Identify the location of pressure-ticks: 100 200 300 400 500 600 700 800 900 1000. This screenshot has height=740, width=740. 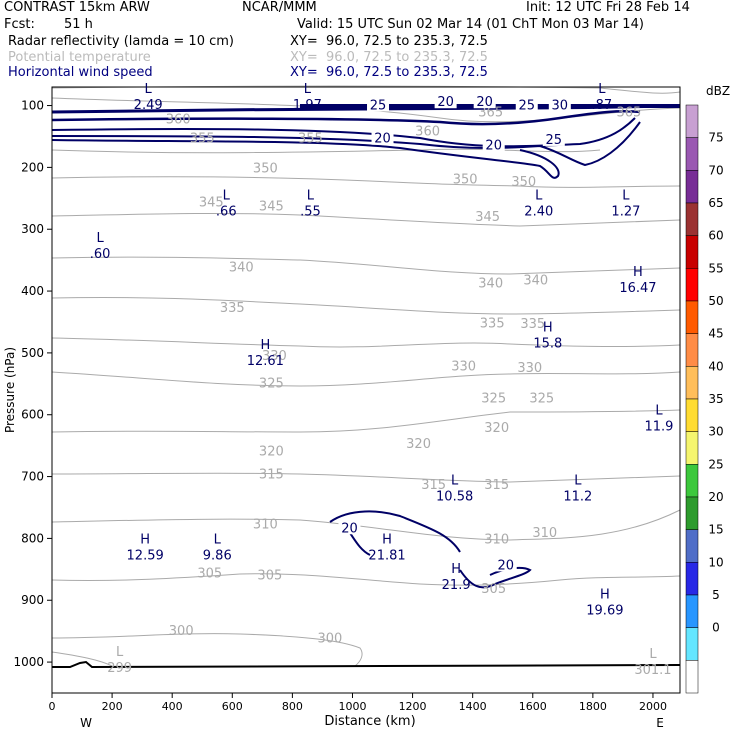
(32, 384).